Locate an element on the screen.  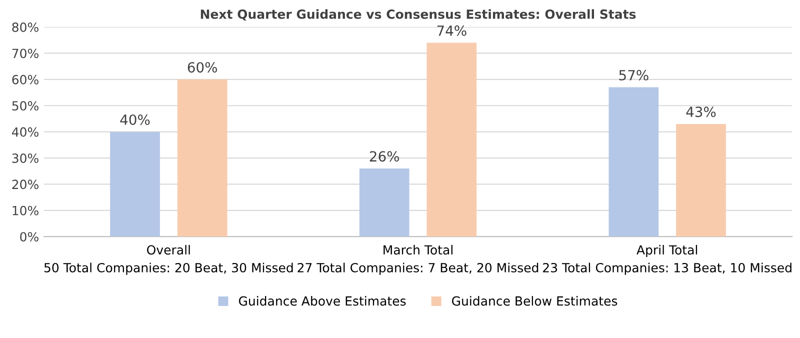
x-tick-label: Overall 50 Total Companies: 20 Beat, 30 Missed is located at coordinates (168, 259).